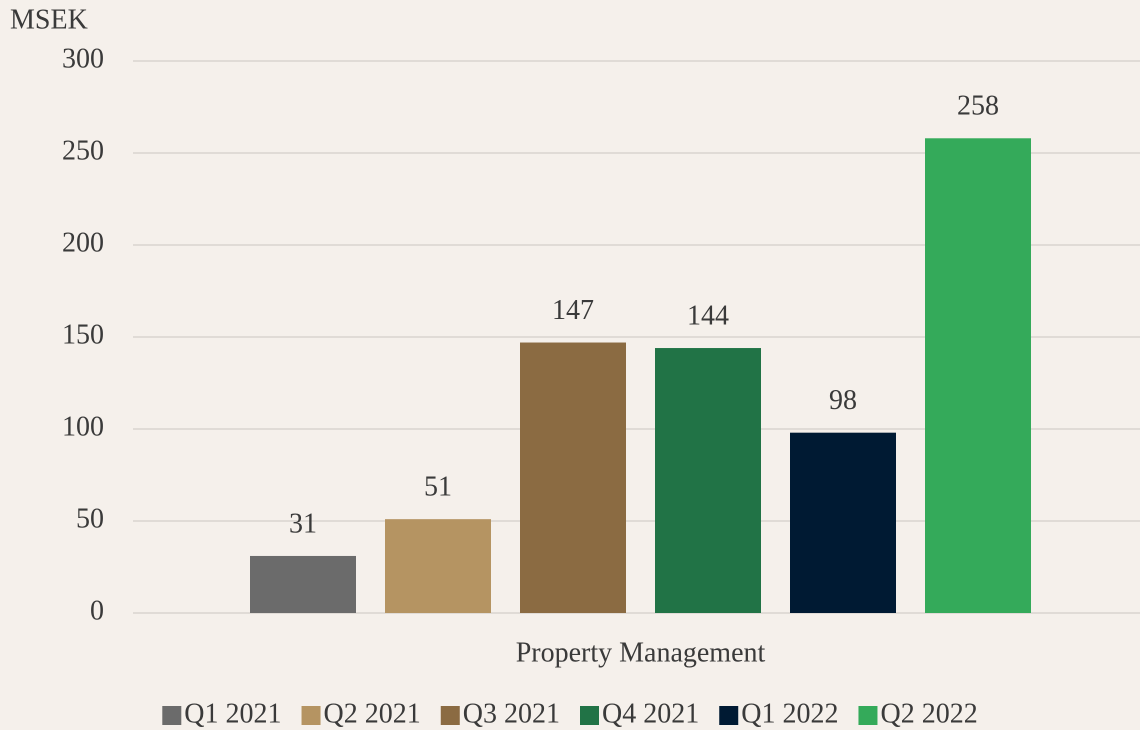  Describe the element at coordinates (83, 242) in the screenshot. I see `y-tick-label: 200` at that location.